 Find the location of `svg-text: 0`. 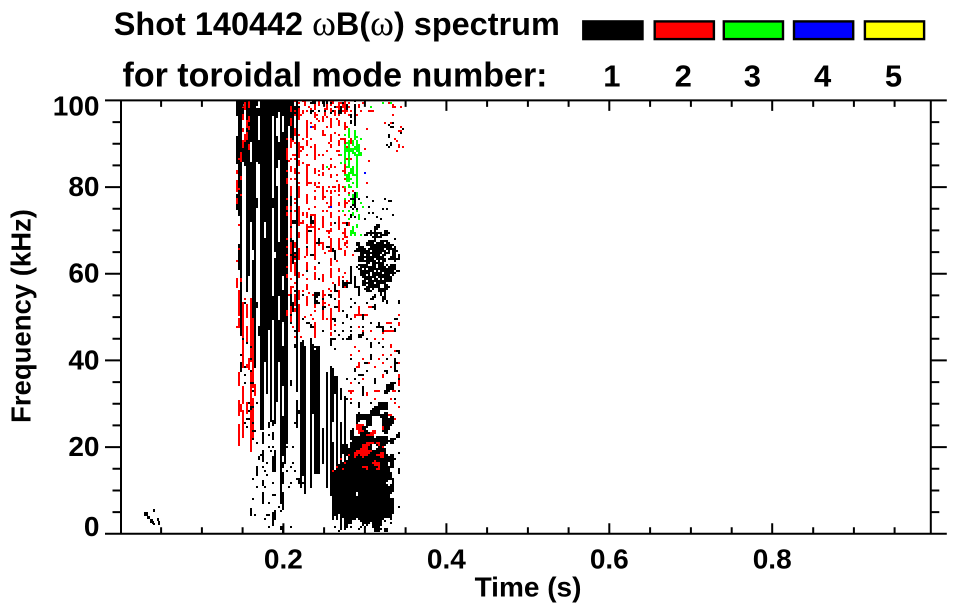

svg-text: 0 is located at coordinates (92, 526).